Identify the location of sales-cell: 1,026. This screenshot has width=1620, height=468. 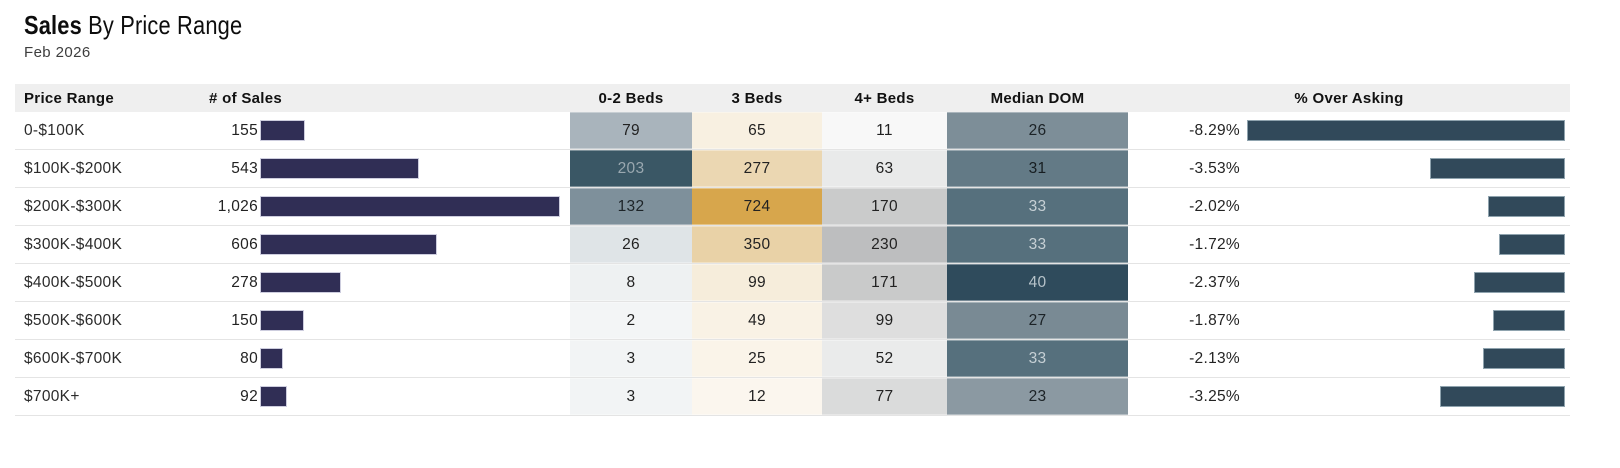
(385, 206).